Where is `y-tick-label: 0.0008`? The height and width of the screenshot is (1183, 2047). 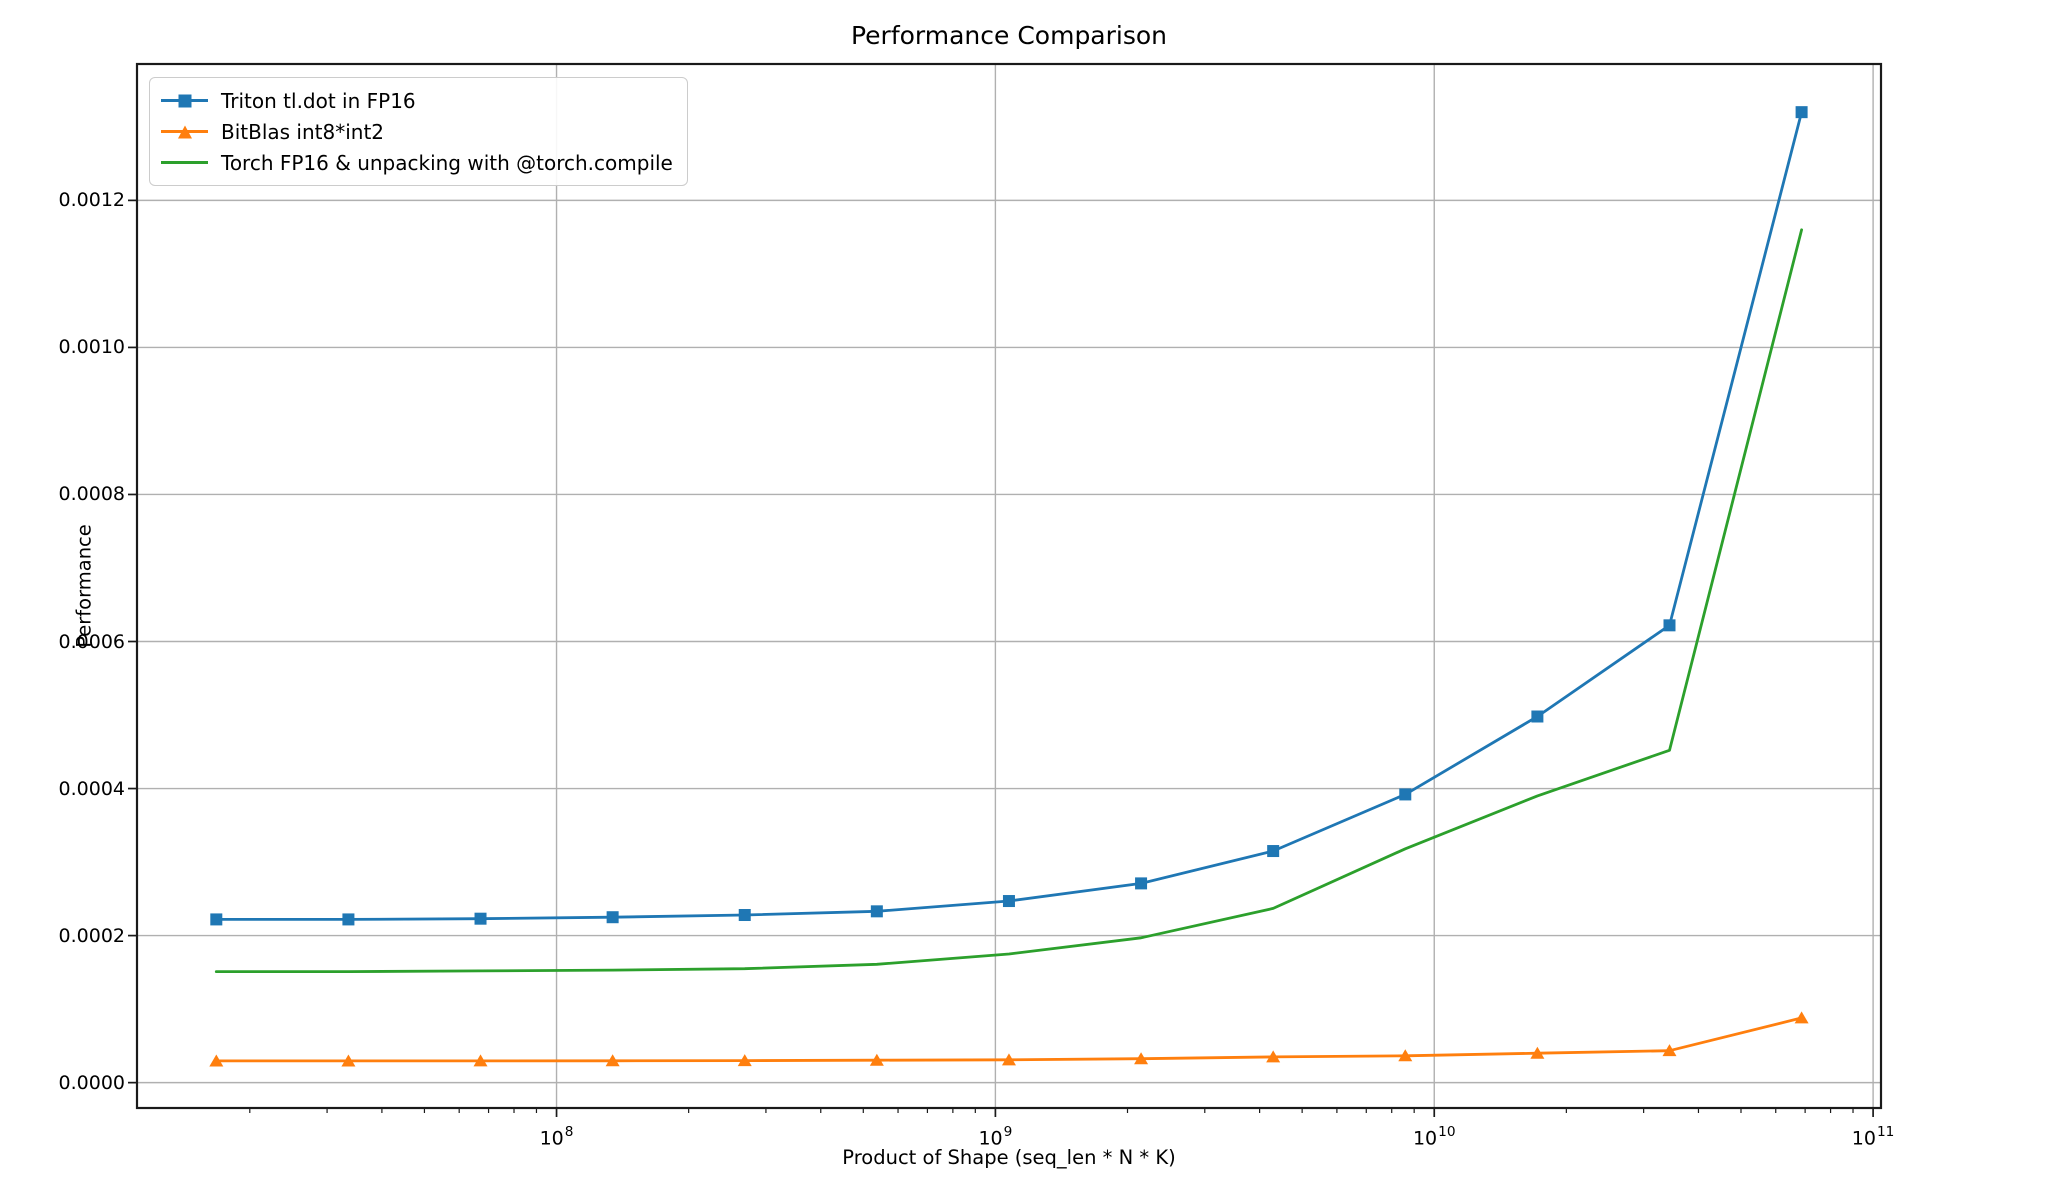
y-tick-label: 0.0008 is located at coordinates (91, 494).